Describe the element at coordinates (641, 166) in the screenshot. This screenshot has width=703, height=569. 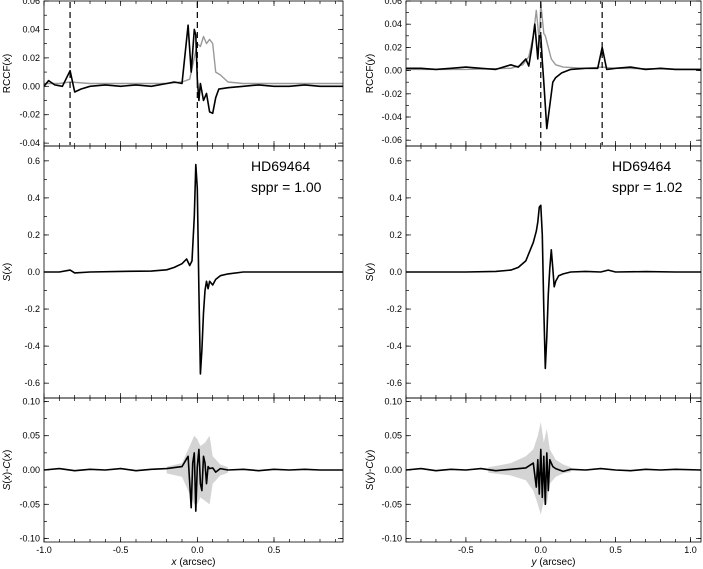
I see `panel-middle-right-annotation-line-0: HD69464` at that location.